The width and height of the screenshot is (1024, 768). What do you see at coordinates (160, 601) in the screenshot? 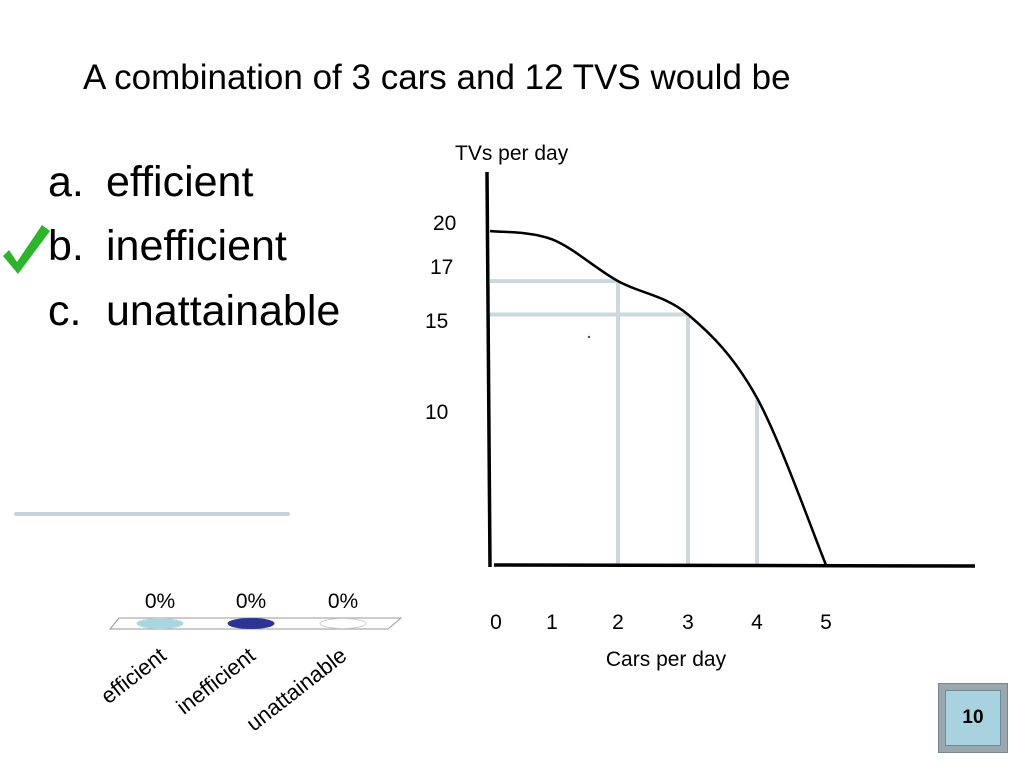
I see `poll-percent-efficient: 0%` at bounding box center [160, 601].